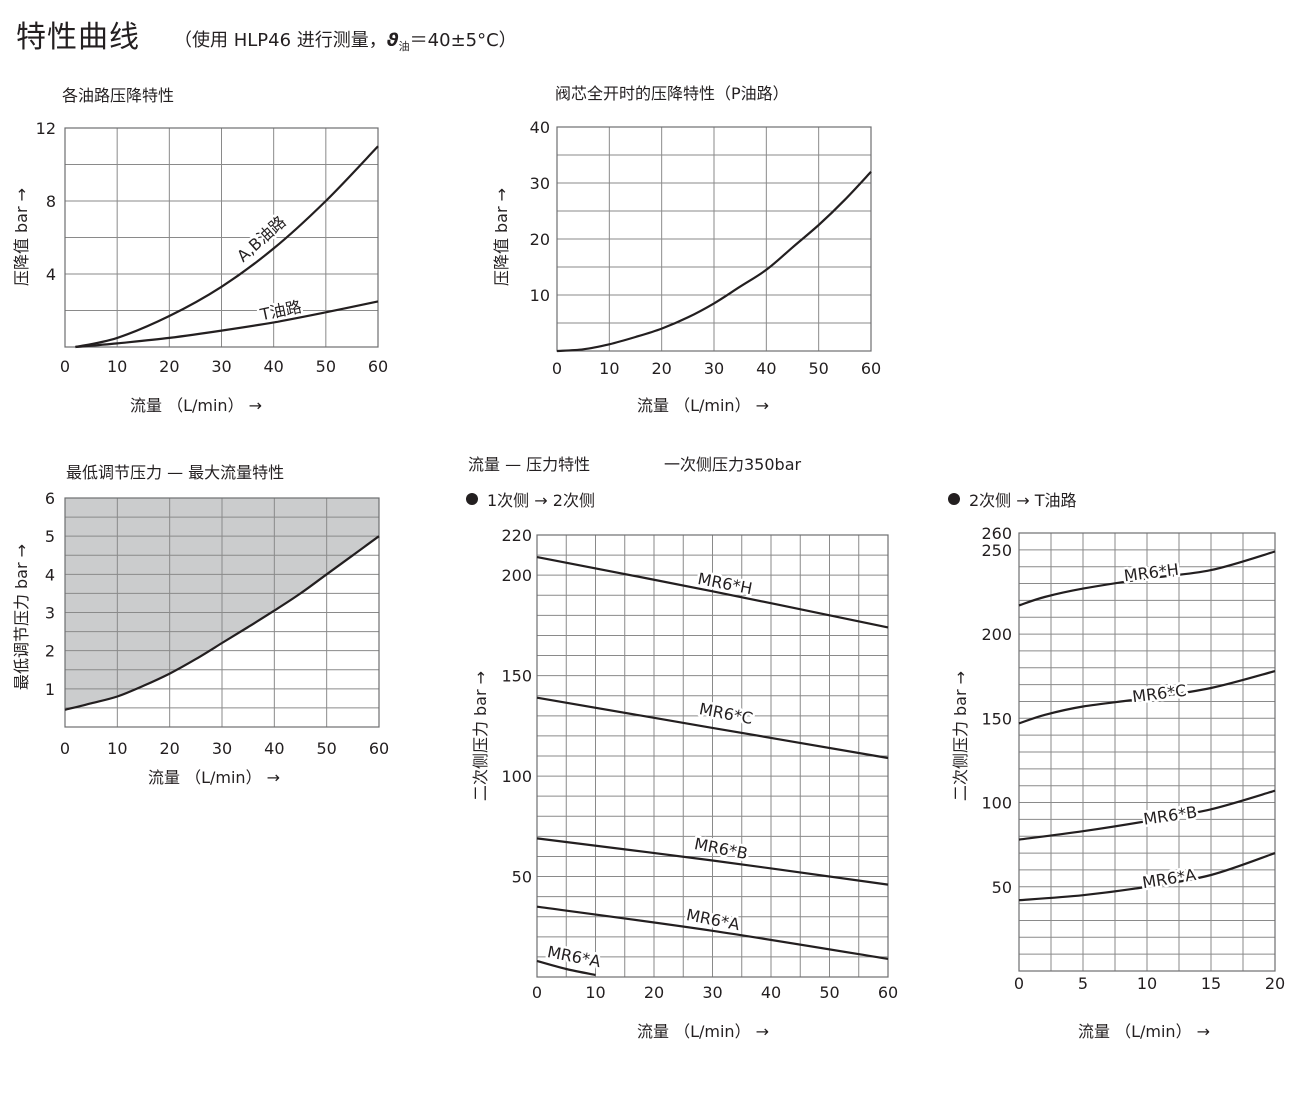 The width and height of the screenshot is (1316, 1116). I want to click on series-label: T油路, so click(280, 310).